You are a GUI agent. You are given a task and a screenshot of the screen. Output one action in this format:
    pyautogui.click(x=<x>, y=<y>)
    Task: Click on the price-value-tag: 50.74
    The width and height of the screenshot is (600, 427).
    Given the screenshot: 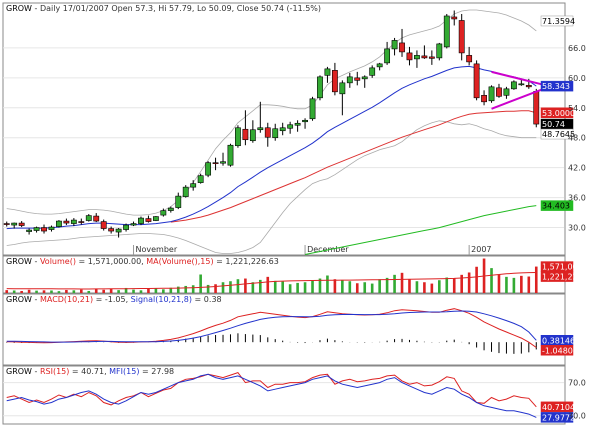 What is the action you would take?
    pyautogui.click(x=553, y=124)
    